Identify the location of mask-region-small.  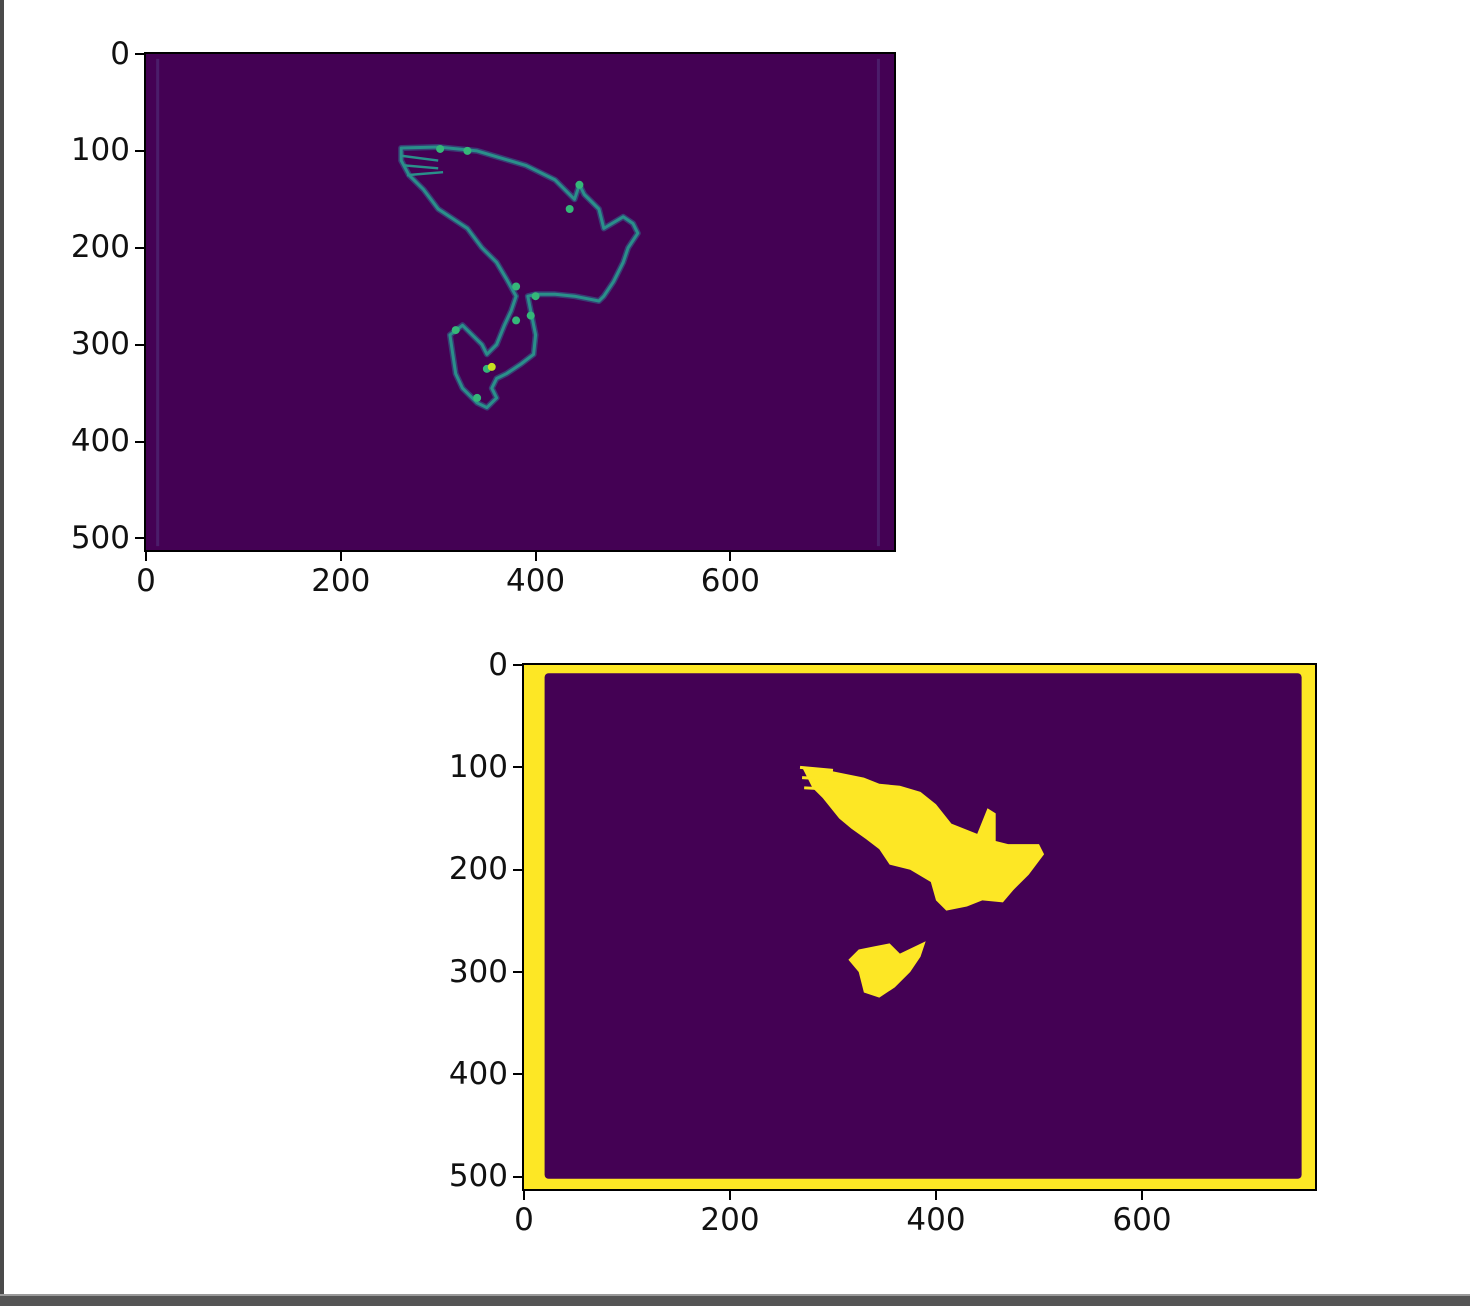
(887, 969).